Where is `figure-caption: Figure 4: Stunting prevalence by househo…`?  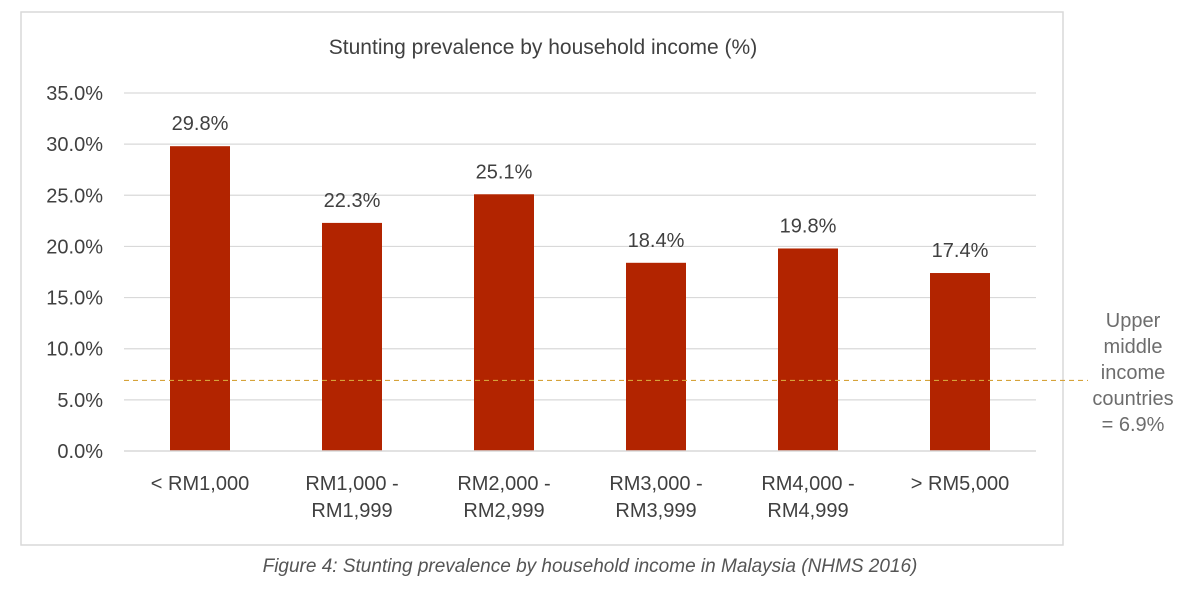 figure-caption: Figure 4: Stunting prevalence by househo… is located at coordinates (590, 566).